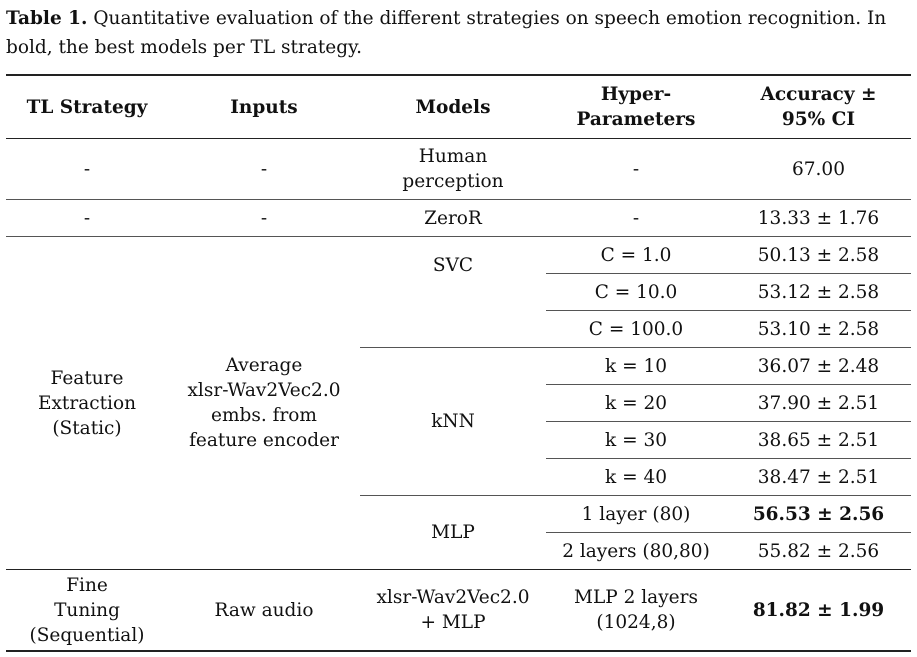  I want to click on header-models: Models, so click(453, 106).